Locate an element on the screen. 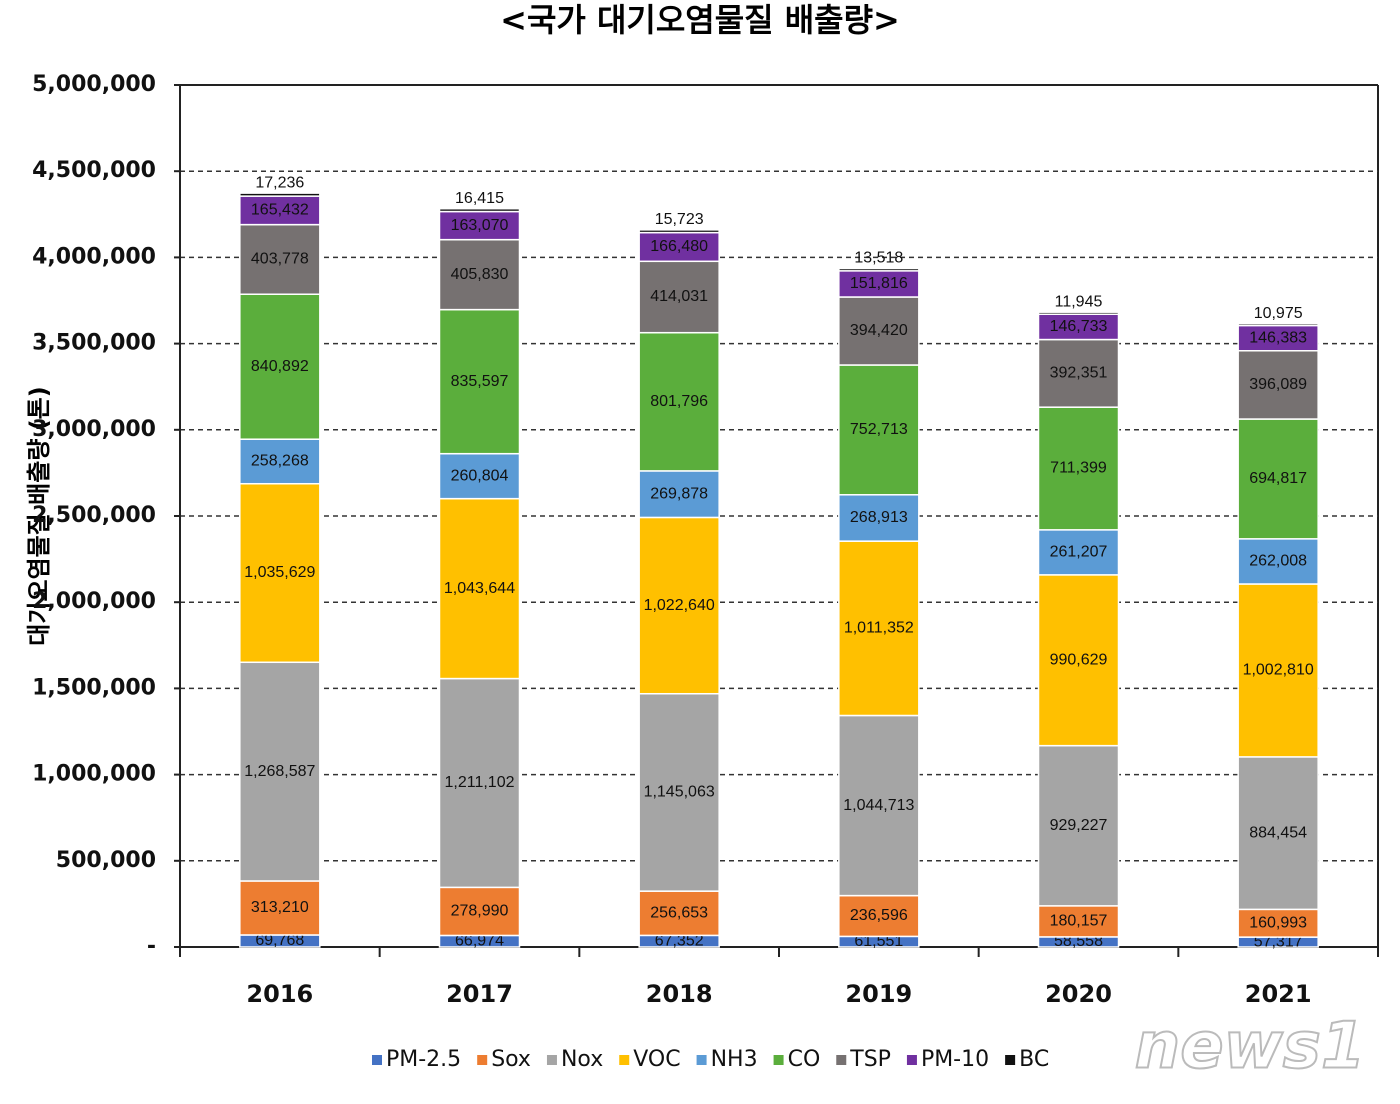  value-label: 694,817 is located at coordinates (1278, 478).